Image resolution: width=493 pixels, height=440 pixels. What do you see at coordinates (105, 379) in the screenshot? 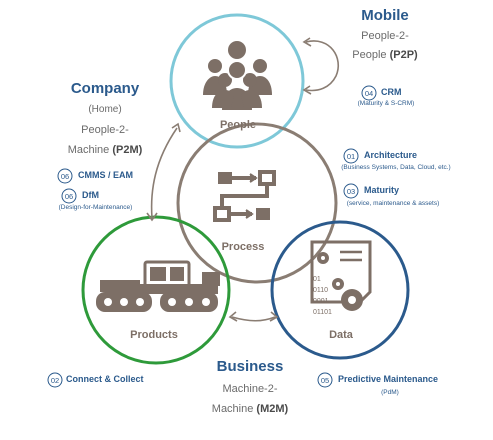
I see `item-connect-label: Connect & Collect` at bounding box center [105, 379].